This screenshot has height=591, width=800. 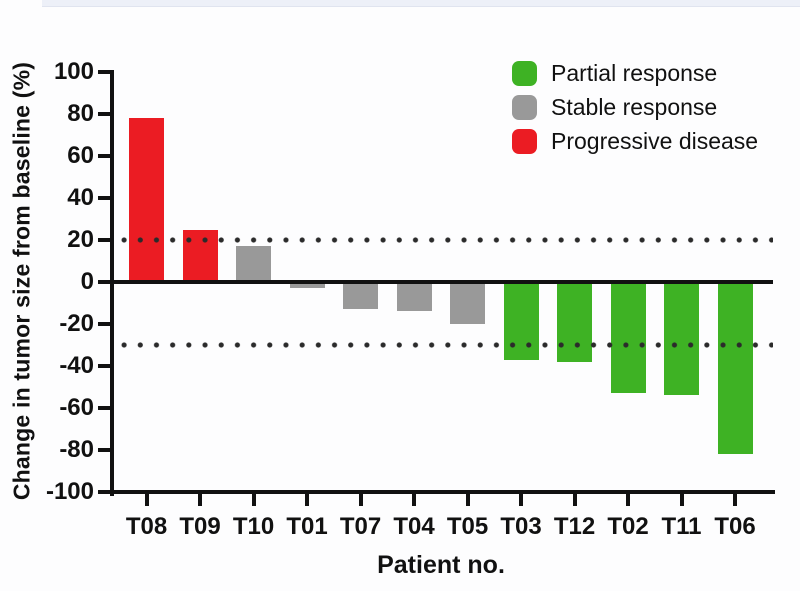 I want to click on y-tick-label: -60, so click(x=76, y=407).